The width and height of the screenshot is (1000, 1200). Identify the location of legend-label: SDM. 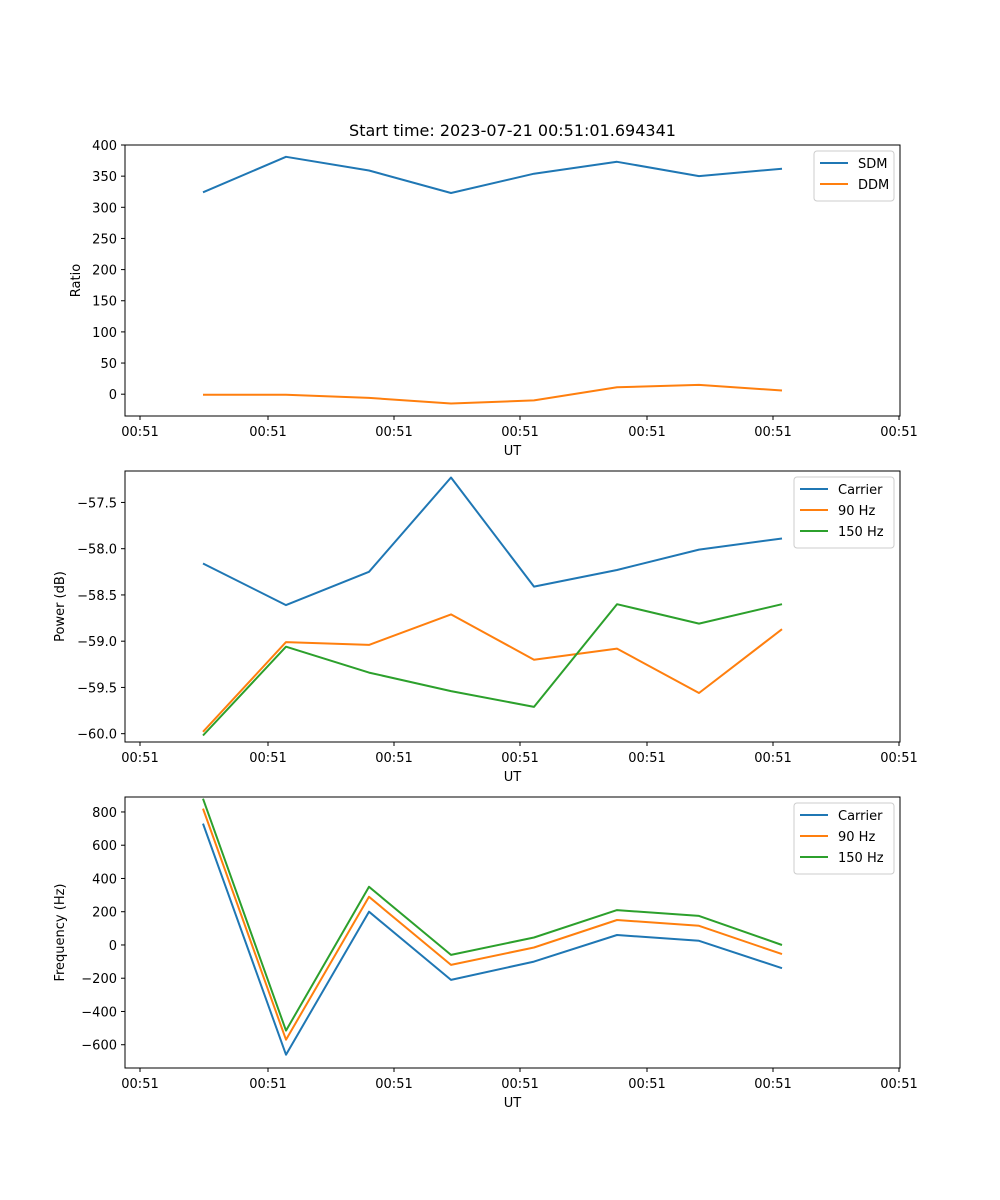
(872, 164).